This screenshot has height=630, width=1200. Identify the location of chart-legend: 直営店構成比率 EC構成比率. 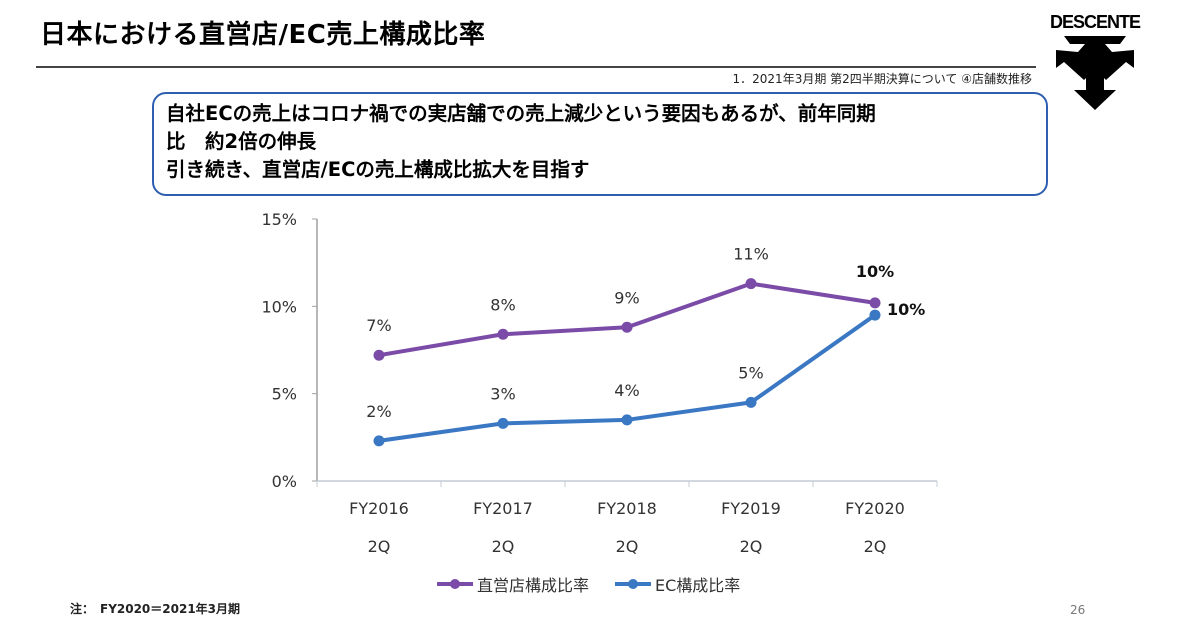
(587, 584).